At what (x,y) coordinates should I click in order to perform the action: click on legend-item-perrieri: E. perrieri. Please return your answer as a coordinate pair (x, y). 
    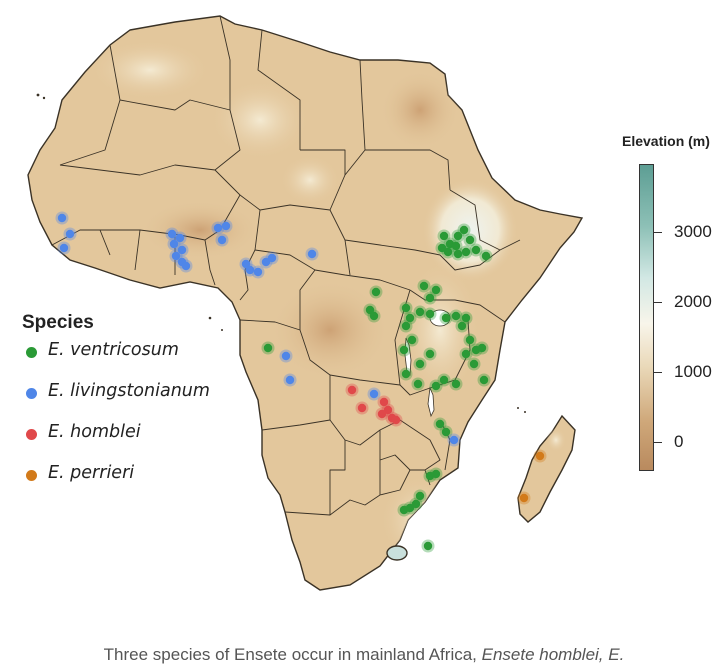
    Looking at the image, I should click on (78, 483).